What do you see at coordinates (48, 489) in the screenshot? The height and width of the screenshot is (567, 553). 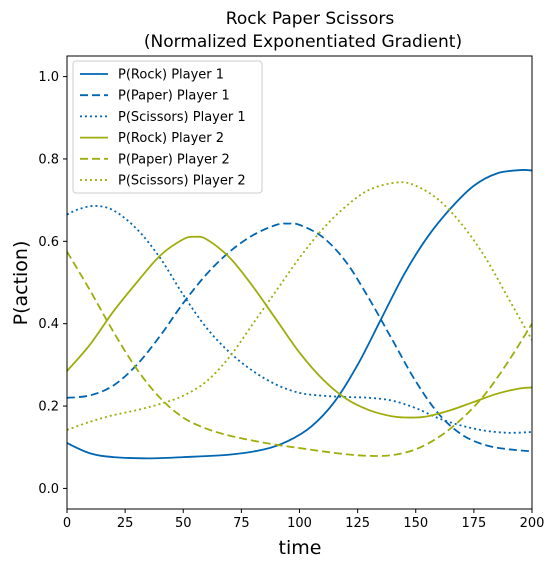 I see `y-tick-label: 0.0` at bounding box center [48, 489].